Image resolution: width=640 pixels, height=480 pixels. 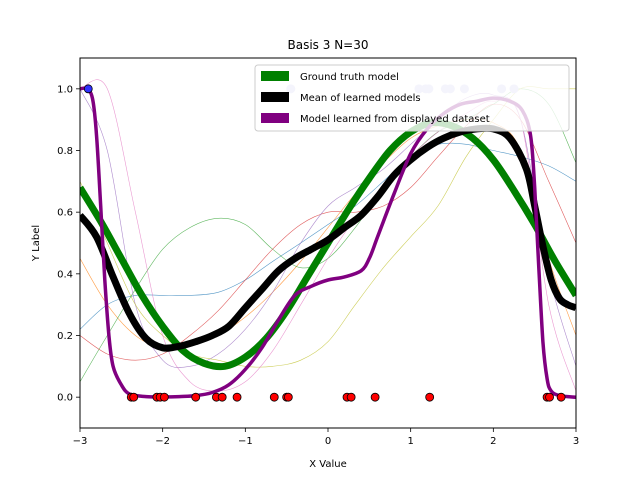 What do you see at coordinates (275, 97) in the screenshot?
I see `legend-swatch-mean-model` at bounding box center [275, 97].